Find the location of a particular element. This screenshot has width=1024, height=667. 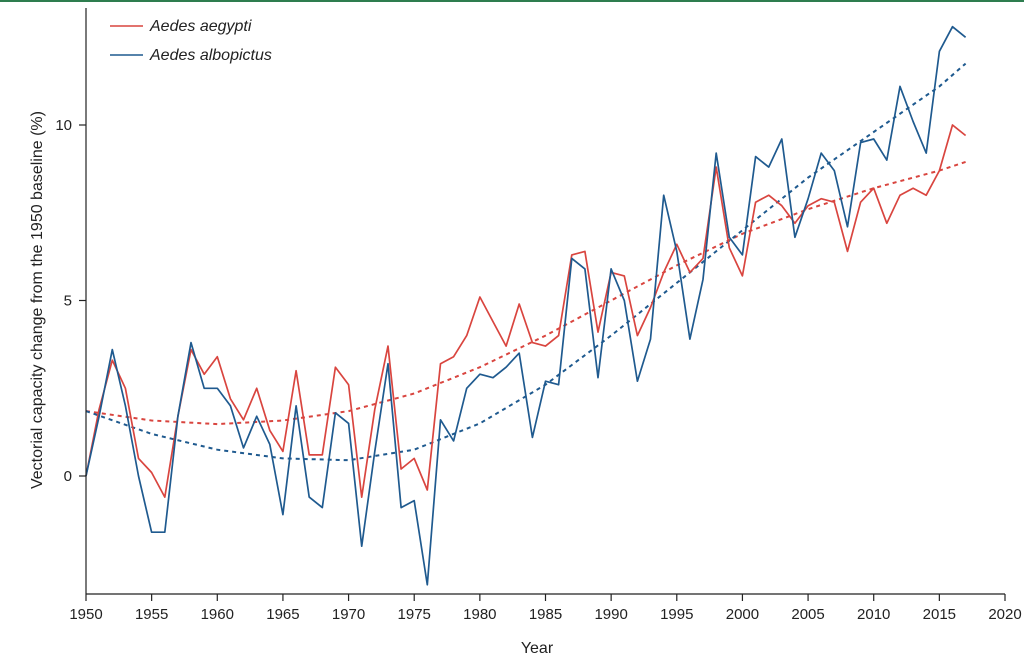

x-tick-label: 1985 is located at coordinates (545, 614).